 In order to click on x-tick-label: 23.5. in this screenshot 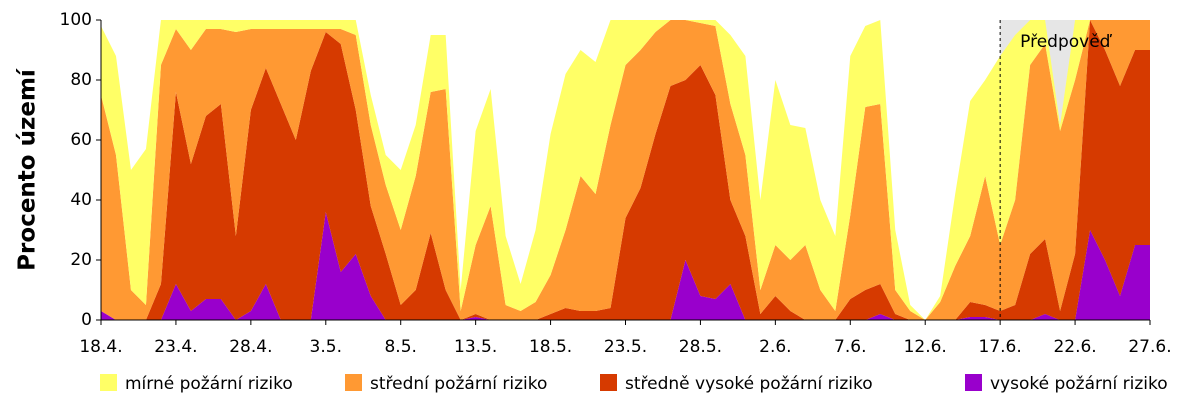, I will do `click(625, 347)`.